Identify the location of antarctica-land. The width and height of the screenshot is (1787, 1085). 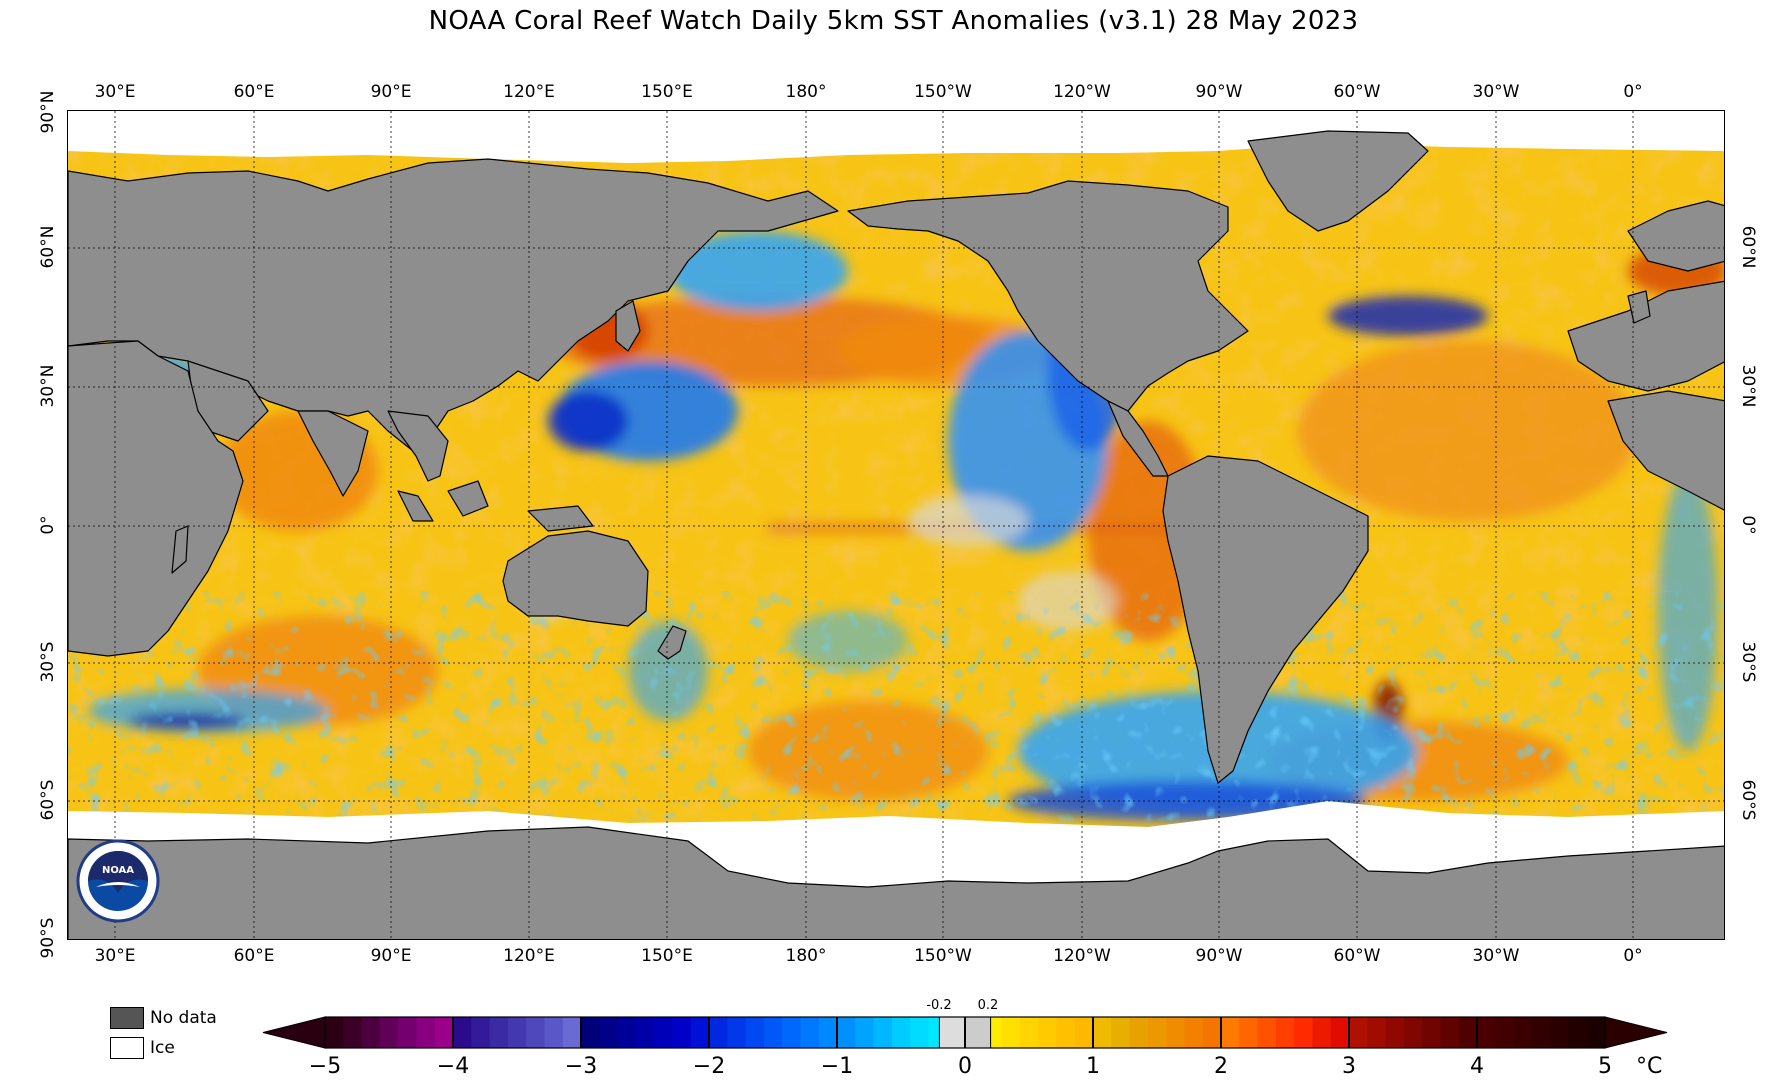
(896, 882).